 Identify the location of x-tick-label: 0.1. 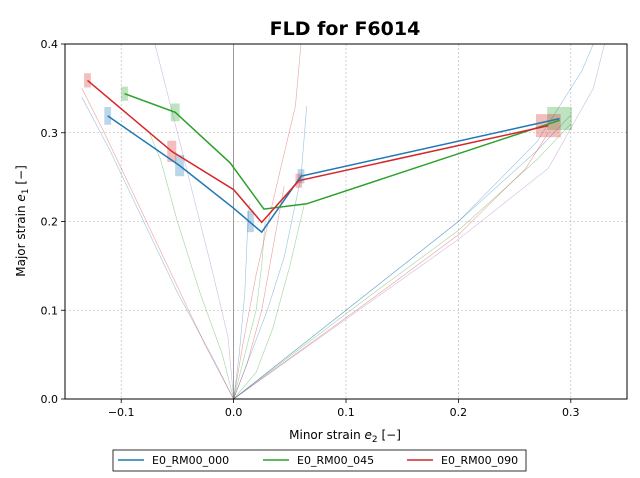
(346, 412).